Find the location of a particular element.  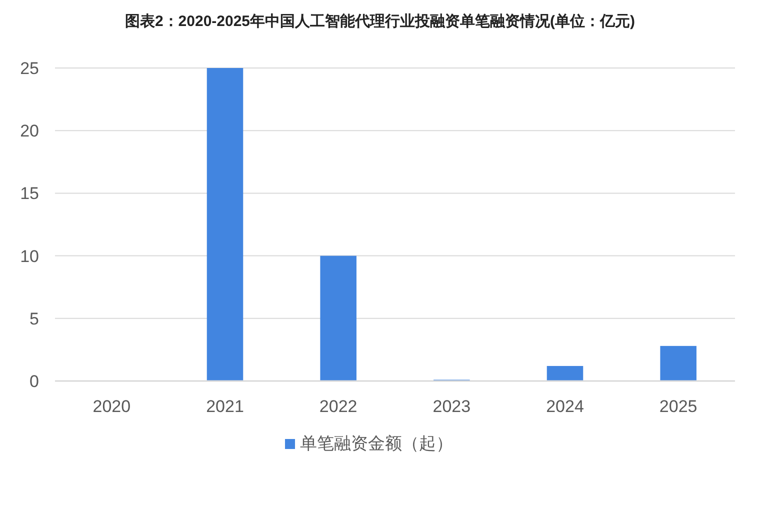

x-tick-label: 2021 is located at coordinates (225, 406).